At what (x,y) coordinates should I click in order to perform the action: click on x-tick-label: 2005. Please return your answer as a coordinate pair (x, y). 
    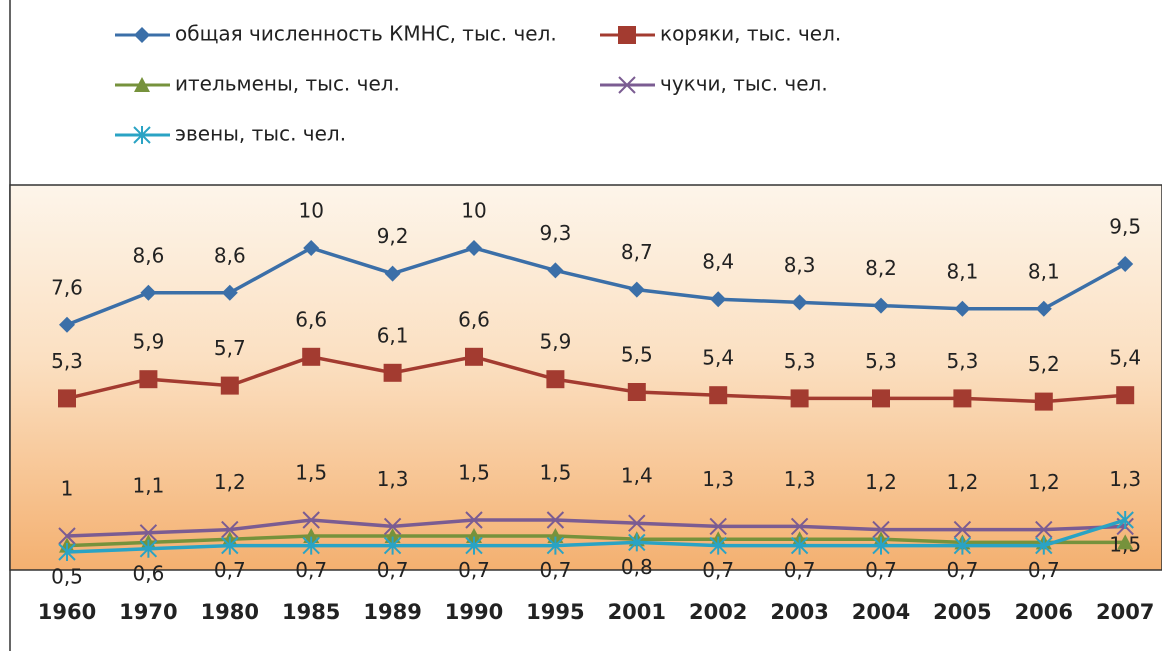
    Looking at the image, I should click on (962, 612).